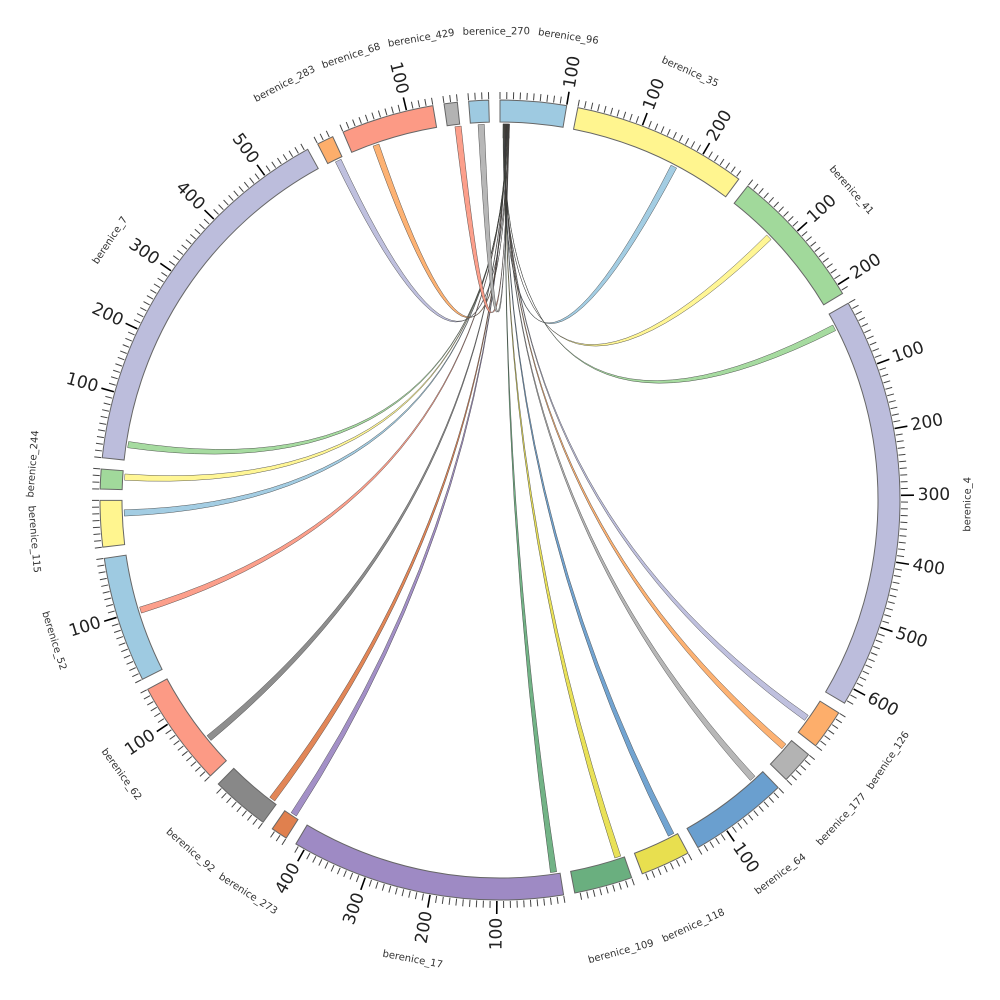 This screenshot has height=1000, width=1000. What do you see at coordinates (888, 761) in the screenshot?
I see `segment-label: berenice_126` at bounding box center [888, 761].